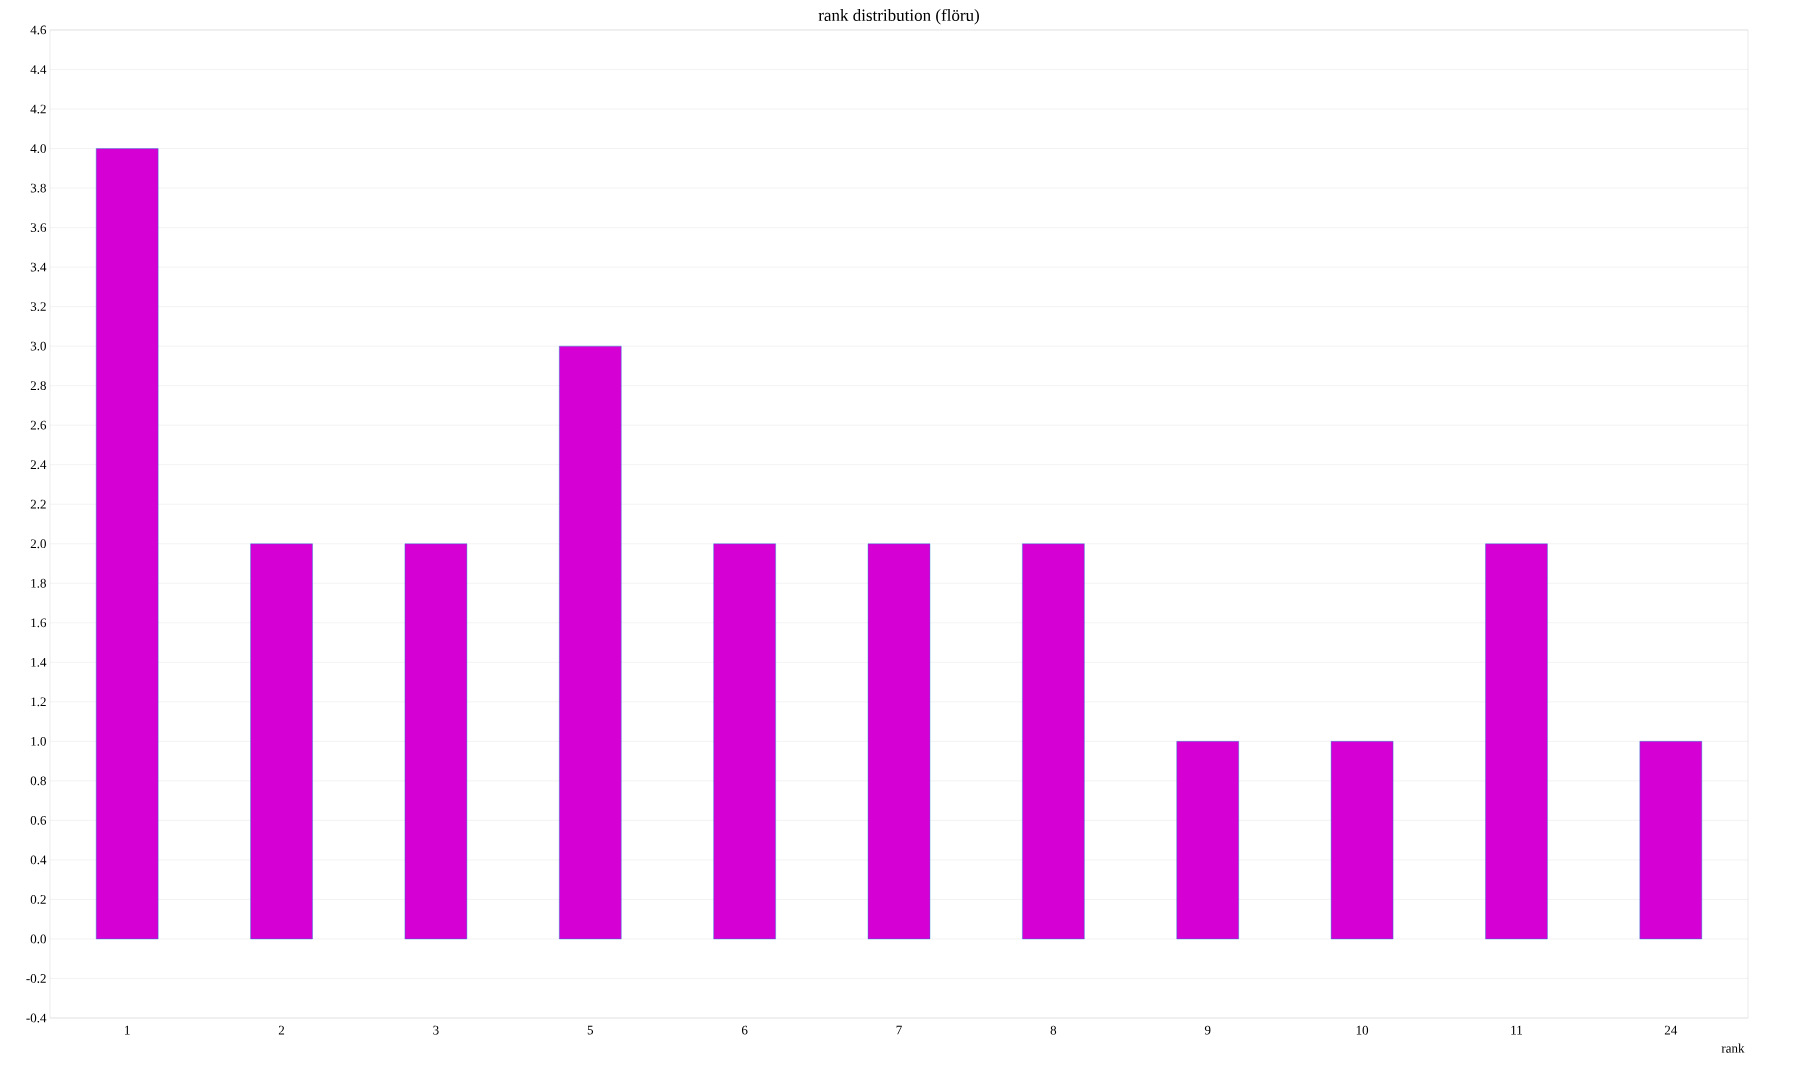  Describe the element at coordinates (38, 346) in the screenshot. I see `y-tick-label: 3.0` at that location.